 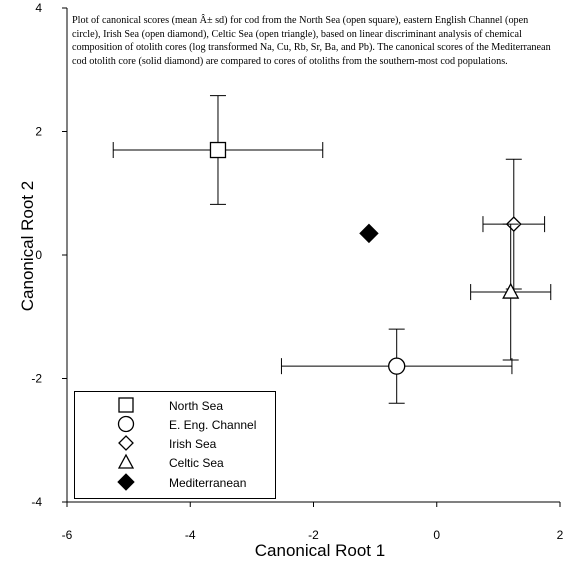 What do you see at coordinates (436, 535) in the screenshot?
I see `x-tick-label: 0` at bounding box center [436, 535].